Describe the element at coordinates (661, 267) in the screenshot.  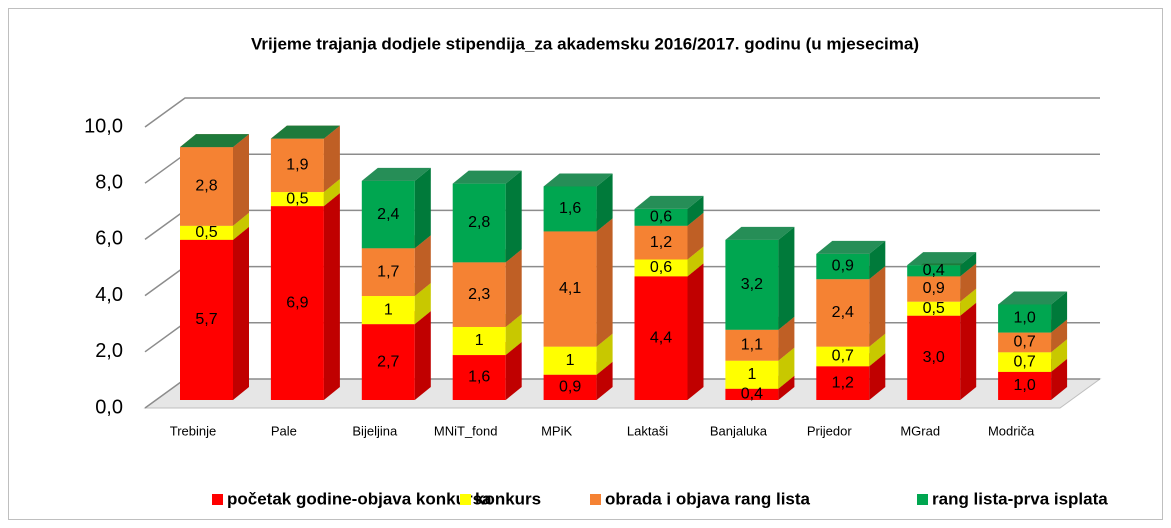
I see `data-label: 0,6` at that location.